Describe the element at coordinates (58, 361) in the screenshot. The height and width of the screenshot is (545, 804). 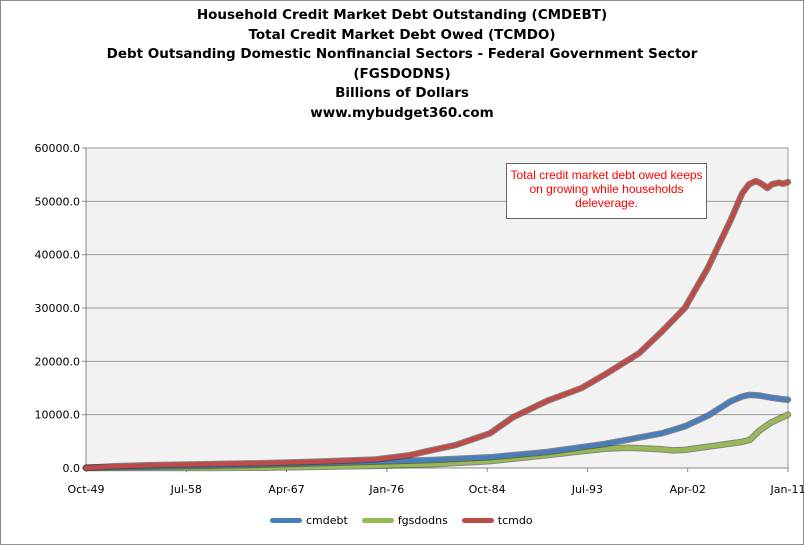
I see `y-tick-label: 20000.0` at that location.